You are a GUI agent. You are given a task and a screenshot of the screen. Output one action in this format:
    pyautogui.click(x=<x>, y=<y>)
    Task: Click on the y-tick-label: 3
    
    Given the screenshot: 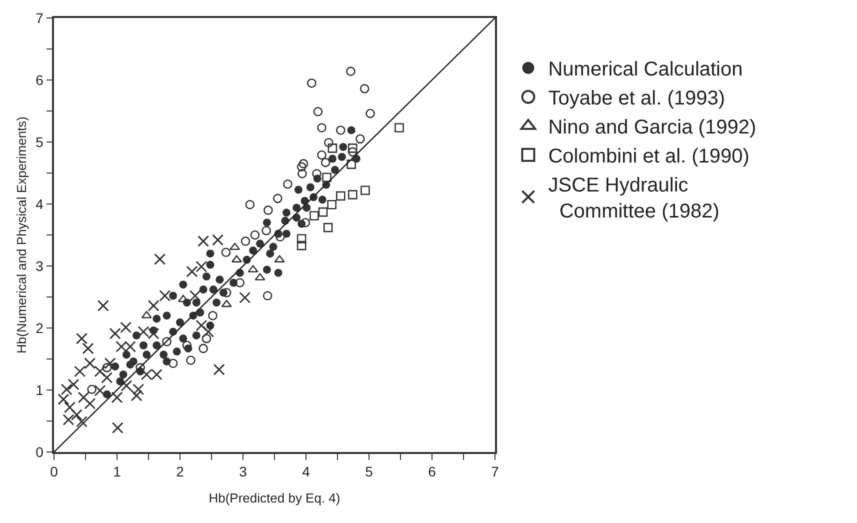 What is the action you would take?
    pyautogui.click(x=40, y=266)
    